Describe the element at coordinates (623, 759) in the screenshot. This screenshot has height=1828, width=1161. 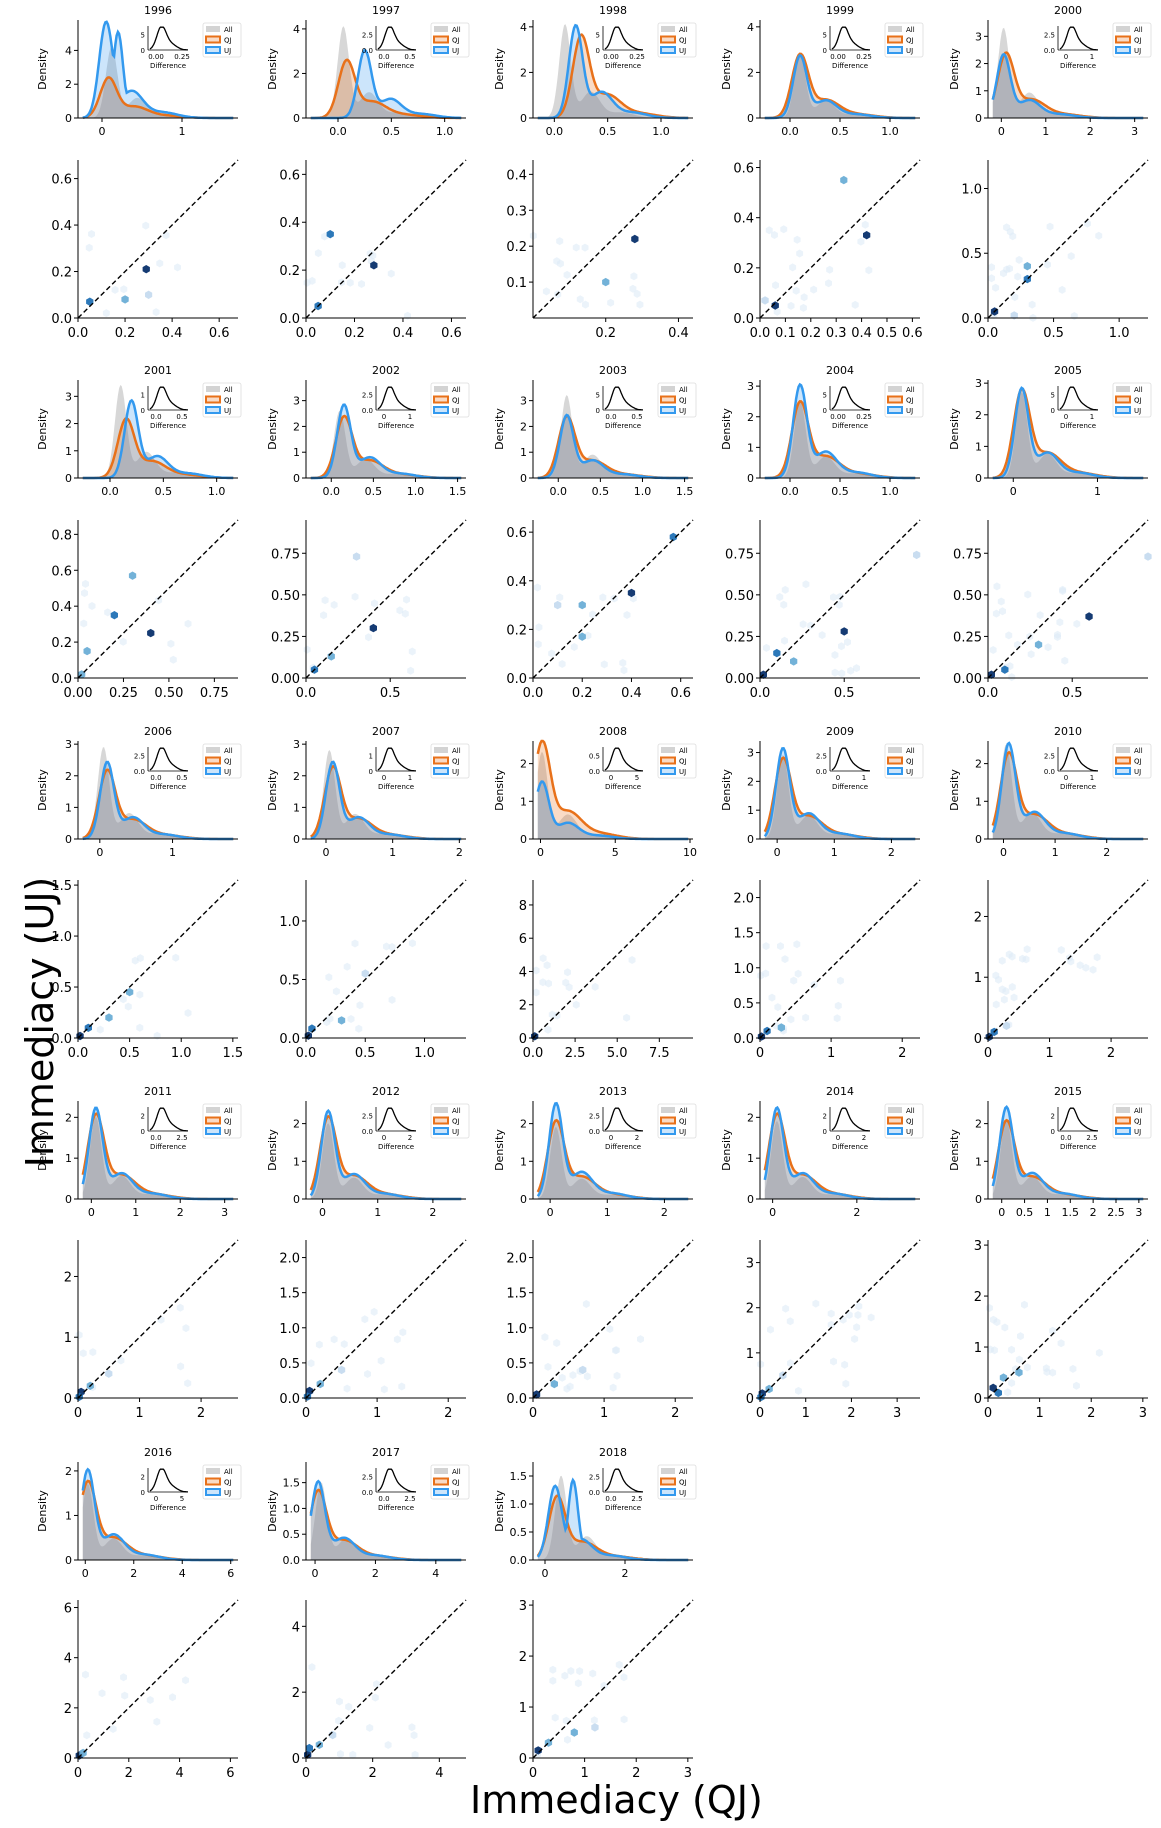
I see `inset-line` at that location.